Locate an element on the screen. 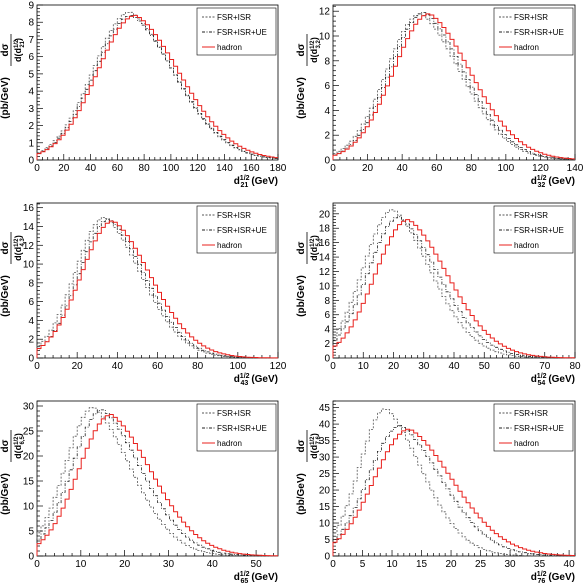  y-label-denominator: d(d1/221) is located at coordinates (19, 50).